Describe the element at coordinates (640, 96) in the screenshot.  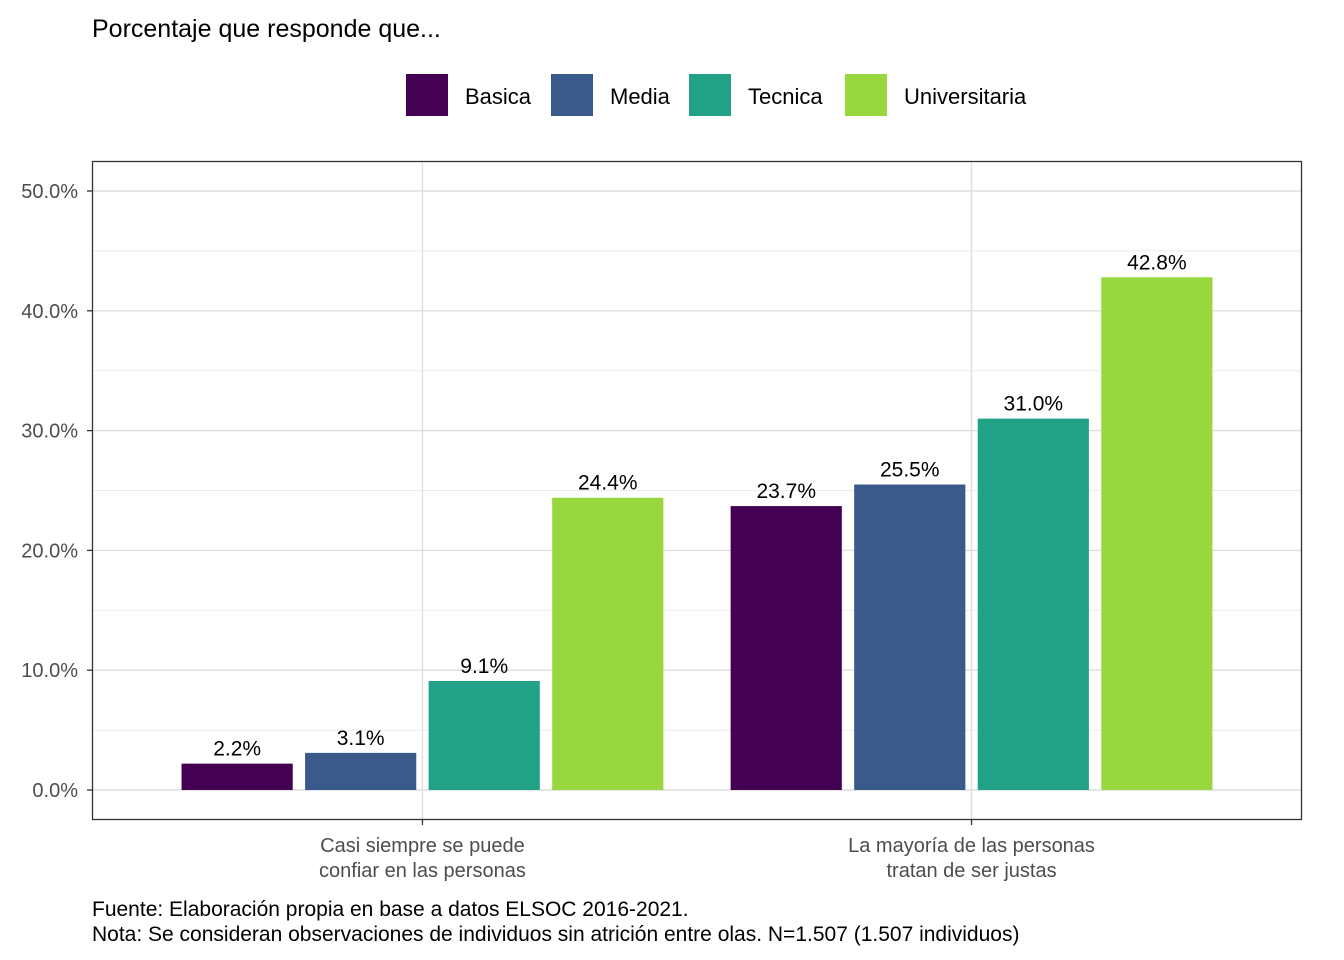
I see `legend-label: Media` at that location.